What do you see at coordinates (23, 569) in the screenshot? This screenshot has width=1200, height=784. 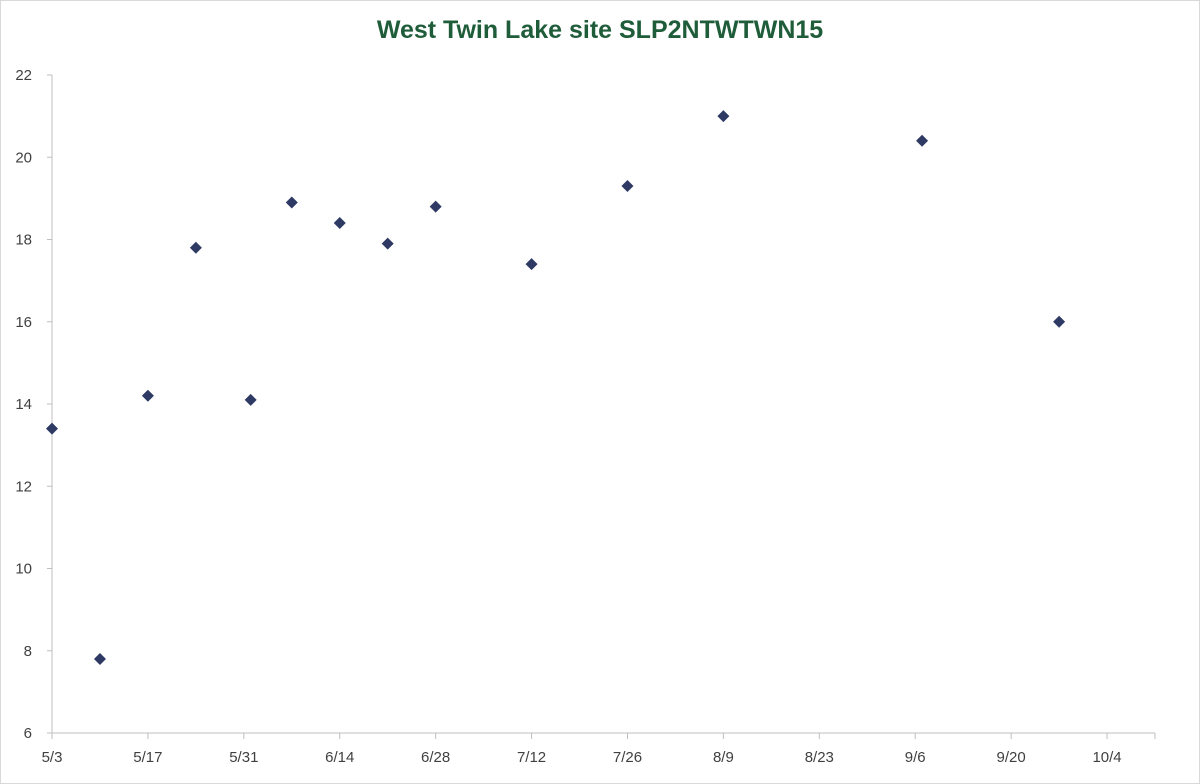 I see `y-tick-label: 10` at bounding box center [23, 569].